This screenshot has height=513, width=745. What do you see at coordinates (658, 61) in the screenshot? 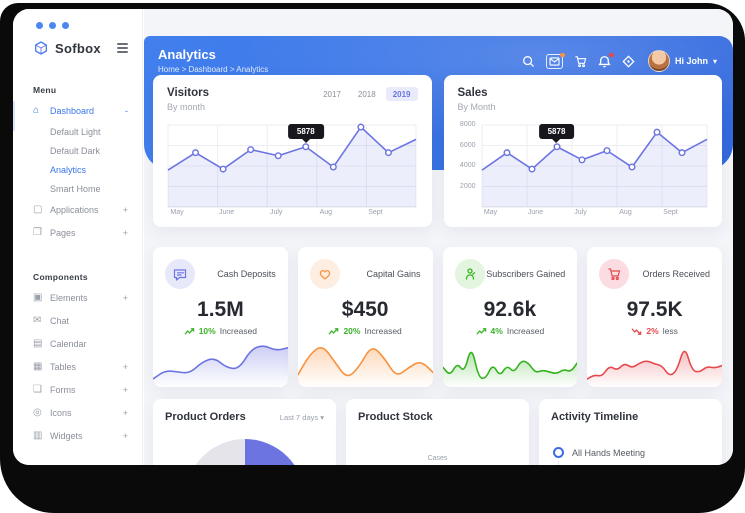
I see `avatar` at bounding box center [658, 61].